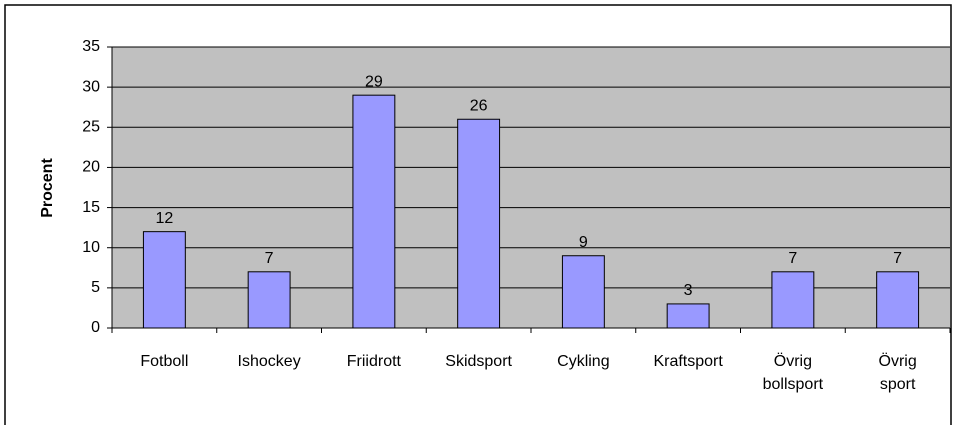 The height and width of the screenshot is (425, 956). What do you see at coordinates (91, 127) in the screenshot?
I see `y-tick-label: 25` at bounding box center [91, 127].